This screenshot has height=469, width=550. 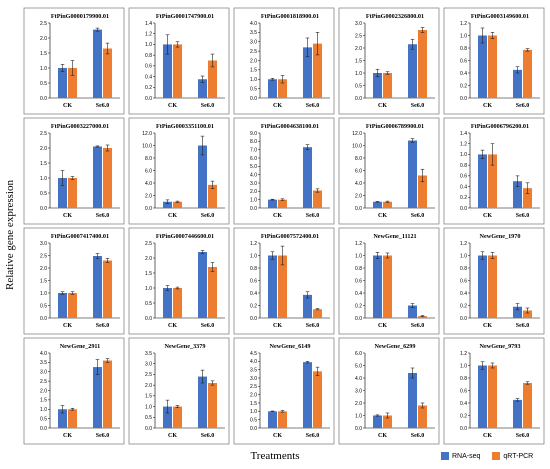 What do you see at coordinates (494, 391) in the screenshot?
I see `panel-20: NewGene_9793 0.0 0.2 0.4 0.6 0.8 1.0 1.2 CK Se6.0` at bounding box center [494, 391].